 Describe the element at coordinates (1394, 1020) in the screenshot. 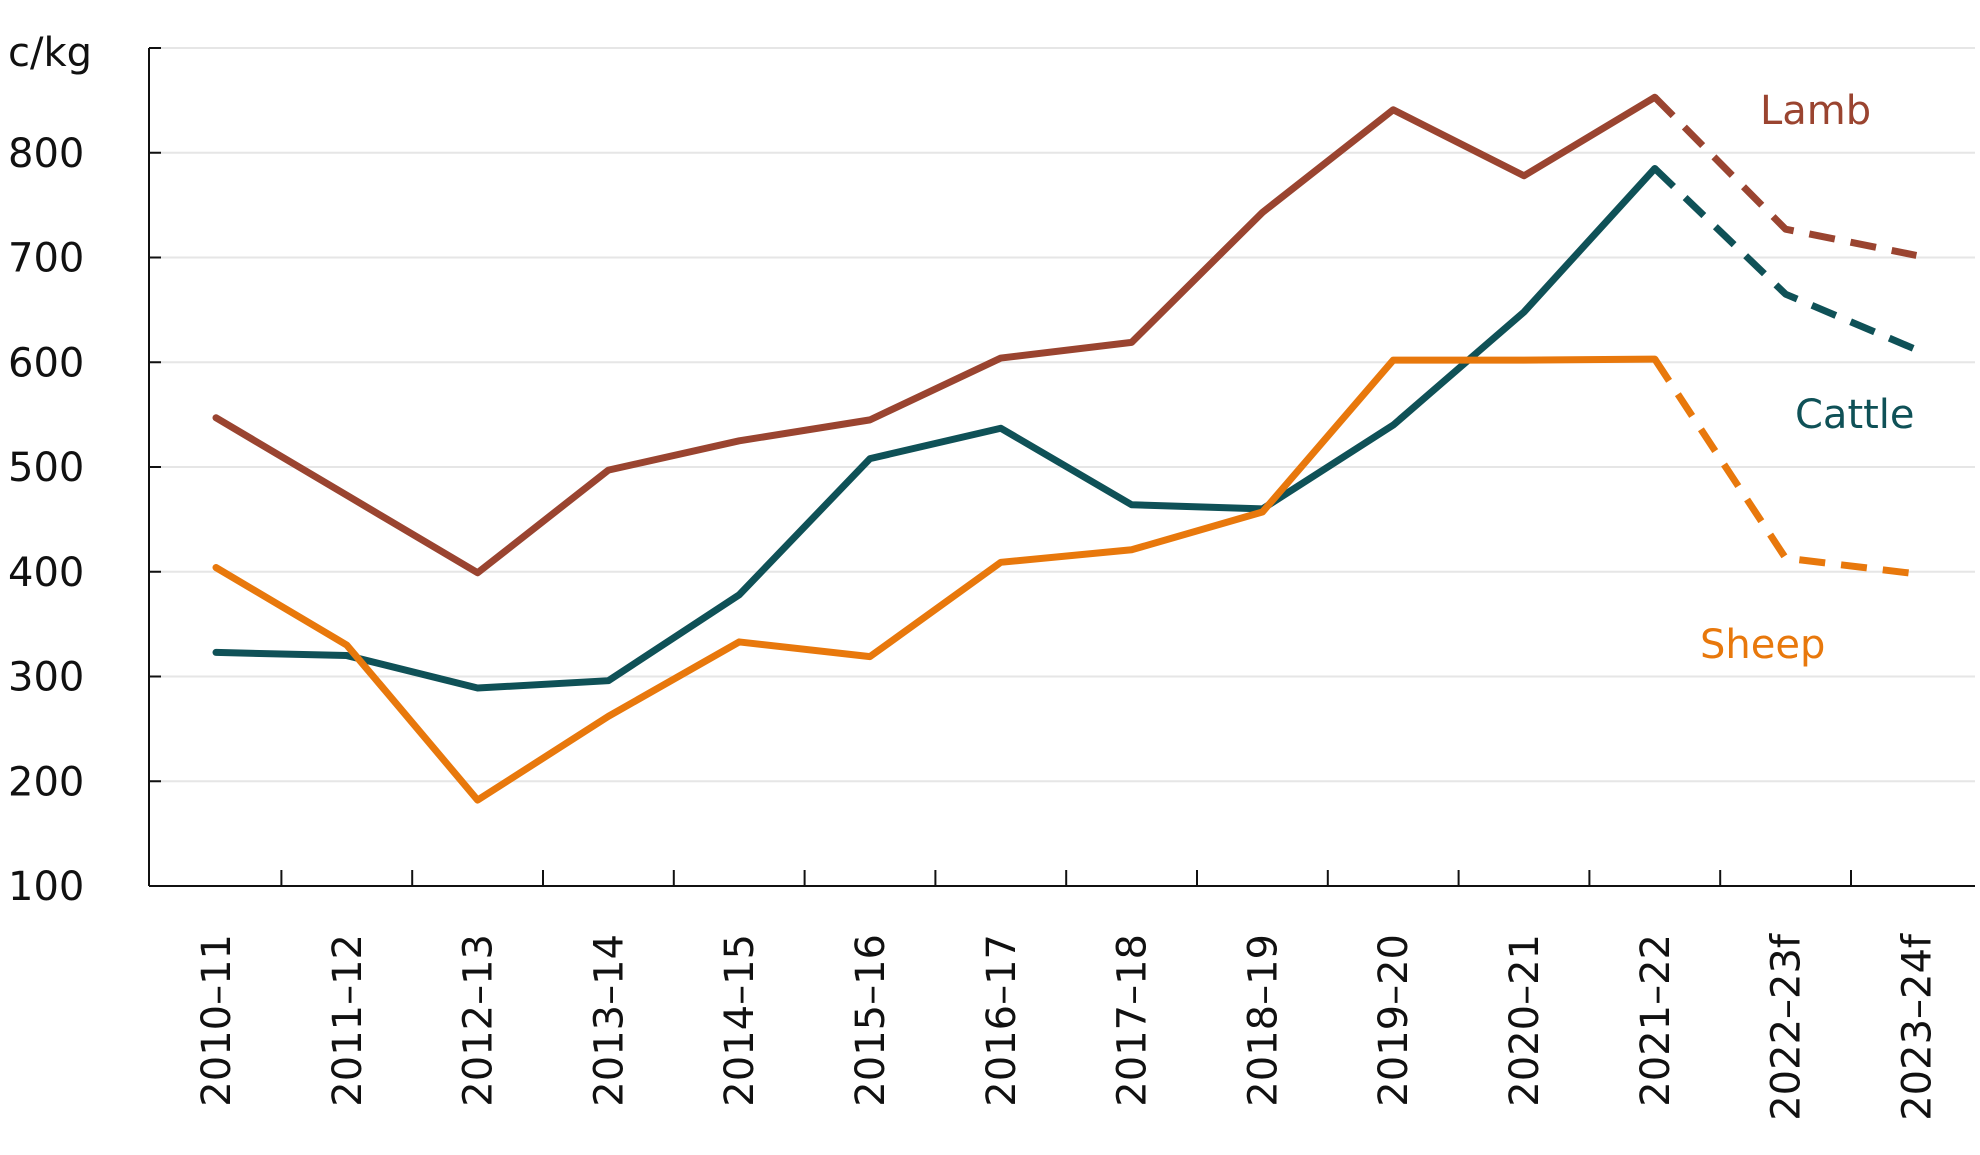

I see `x-tick-label: 2019–20` at that location.